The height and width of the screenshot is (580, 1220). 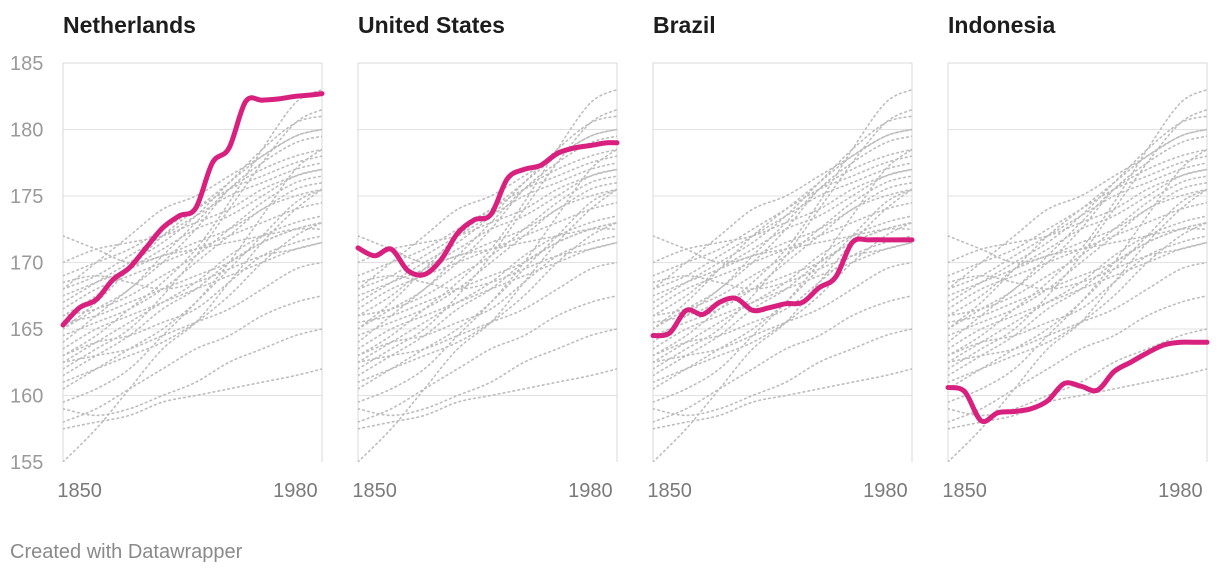 I want to click on highlight-line-united-states, so click(x=487, y=209).